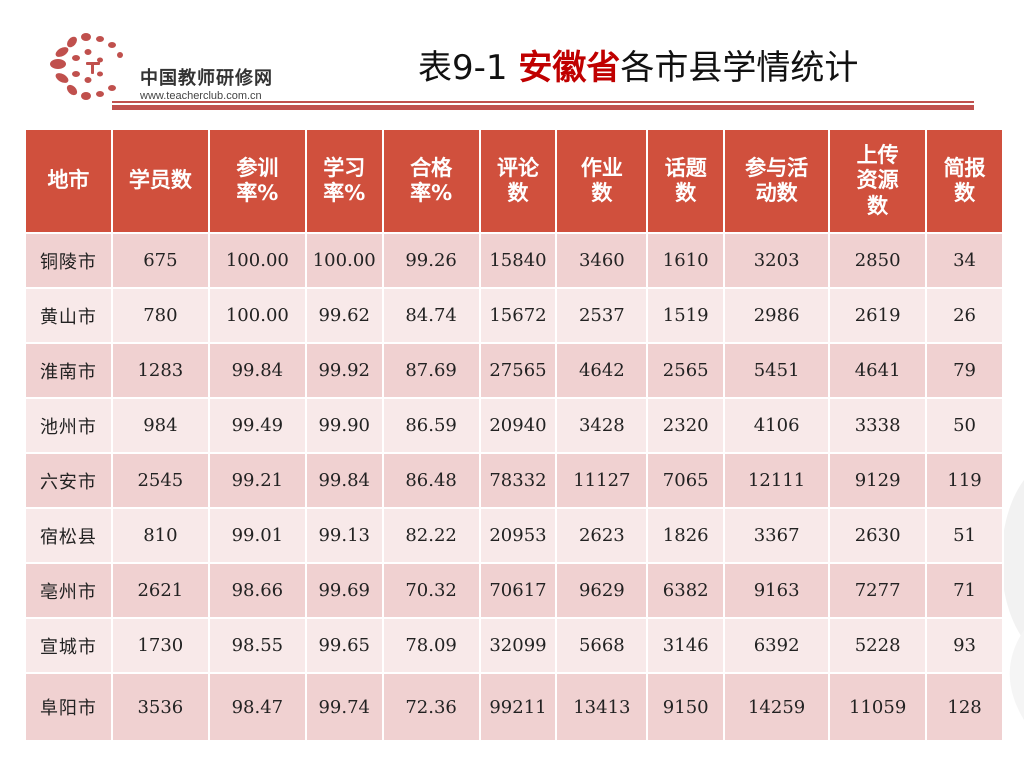 The image size is (1024, 768). Describe the element at coordinates (964, 480) in the screenshot. I see `table-cell: 119` at that location.